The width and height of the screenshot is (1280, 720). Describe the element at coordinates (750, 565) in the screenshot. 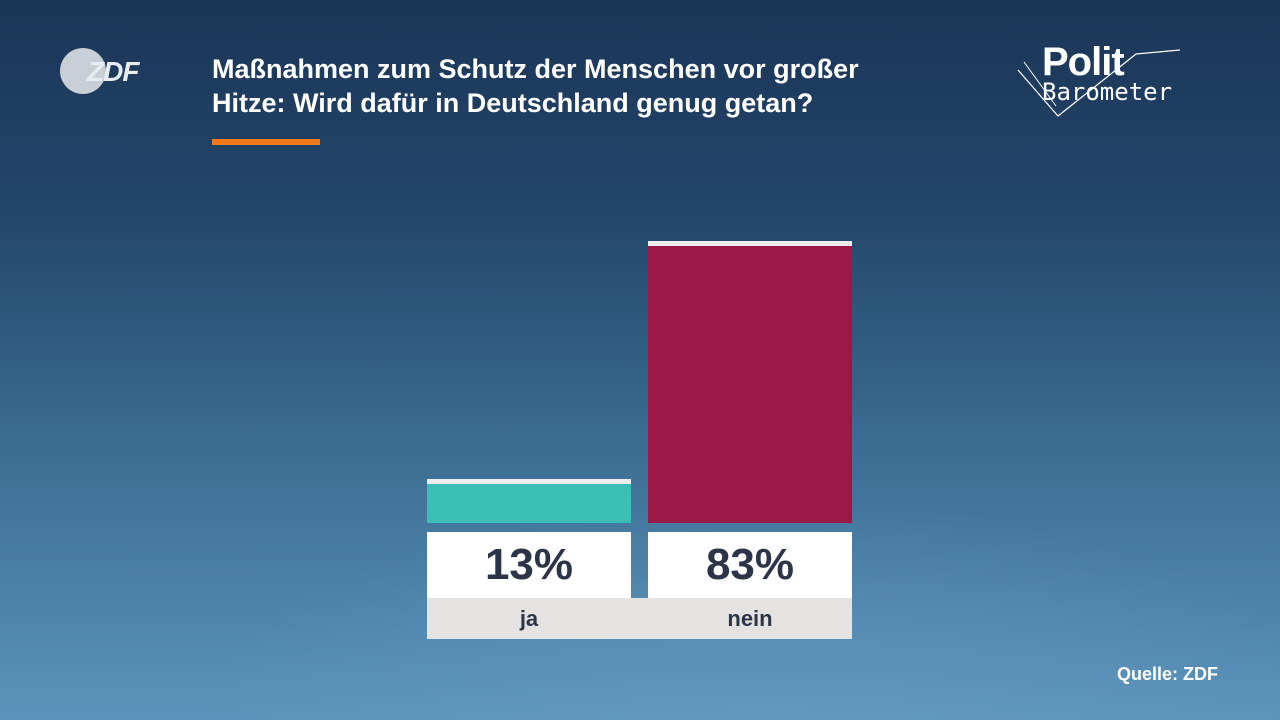

I see `value-label-nein: 83%` at that location.